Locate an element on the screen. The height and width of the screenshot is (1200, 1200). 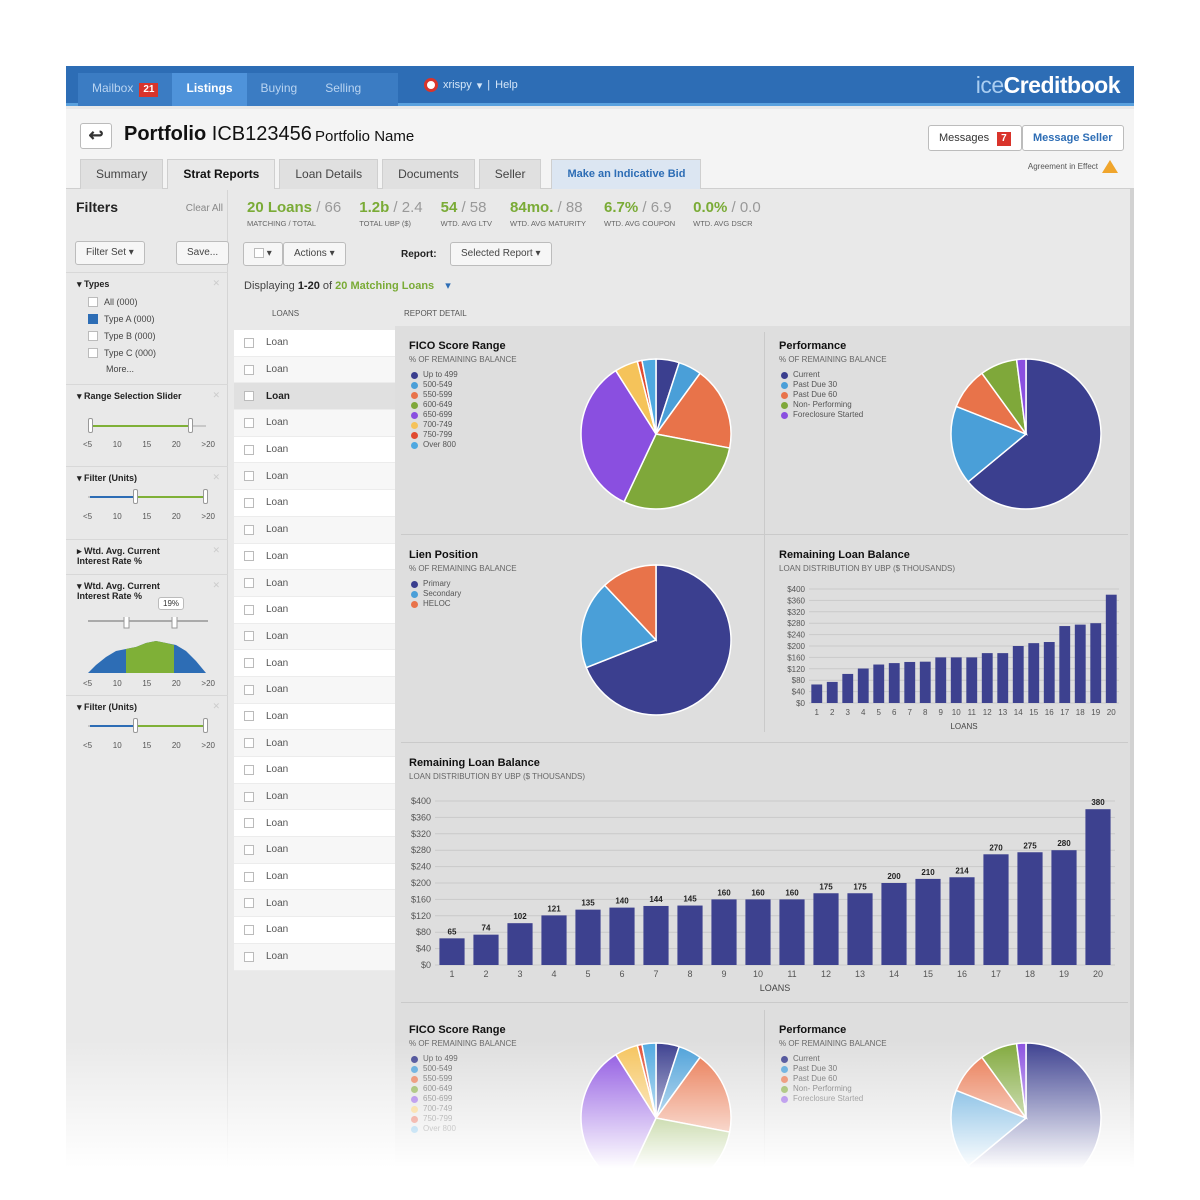
tab-seller: Seller is located at coordinates (510, 174).